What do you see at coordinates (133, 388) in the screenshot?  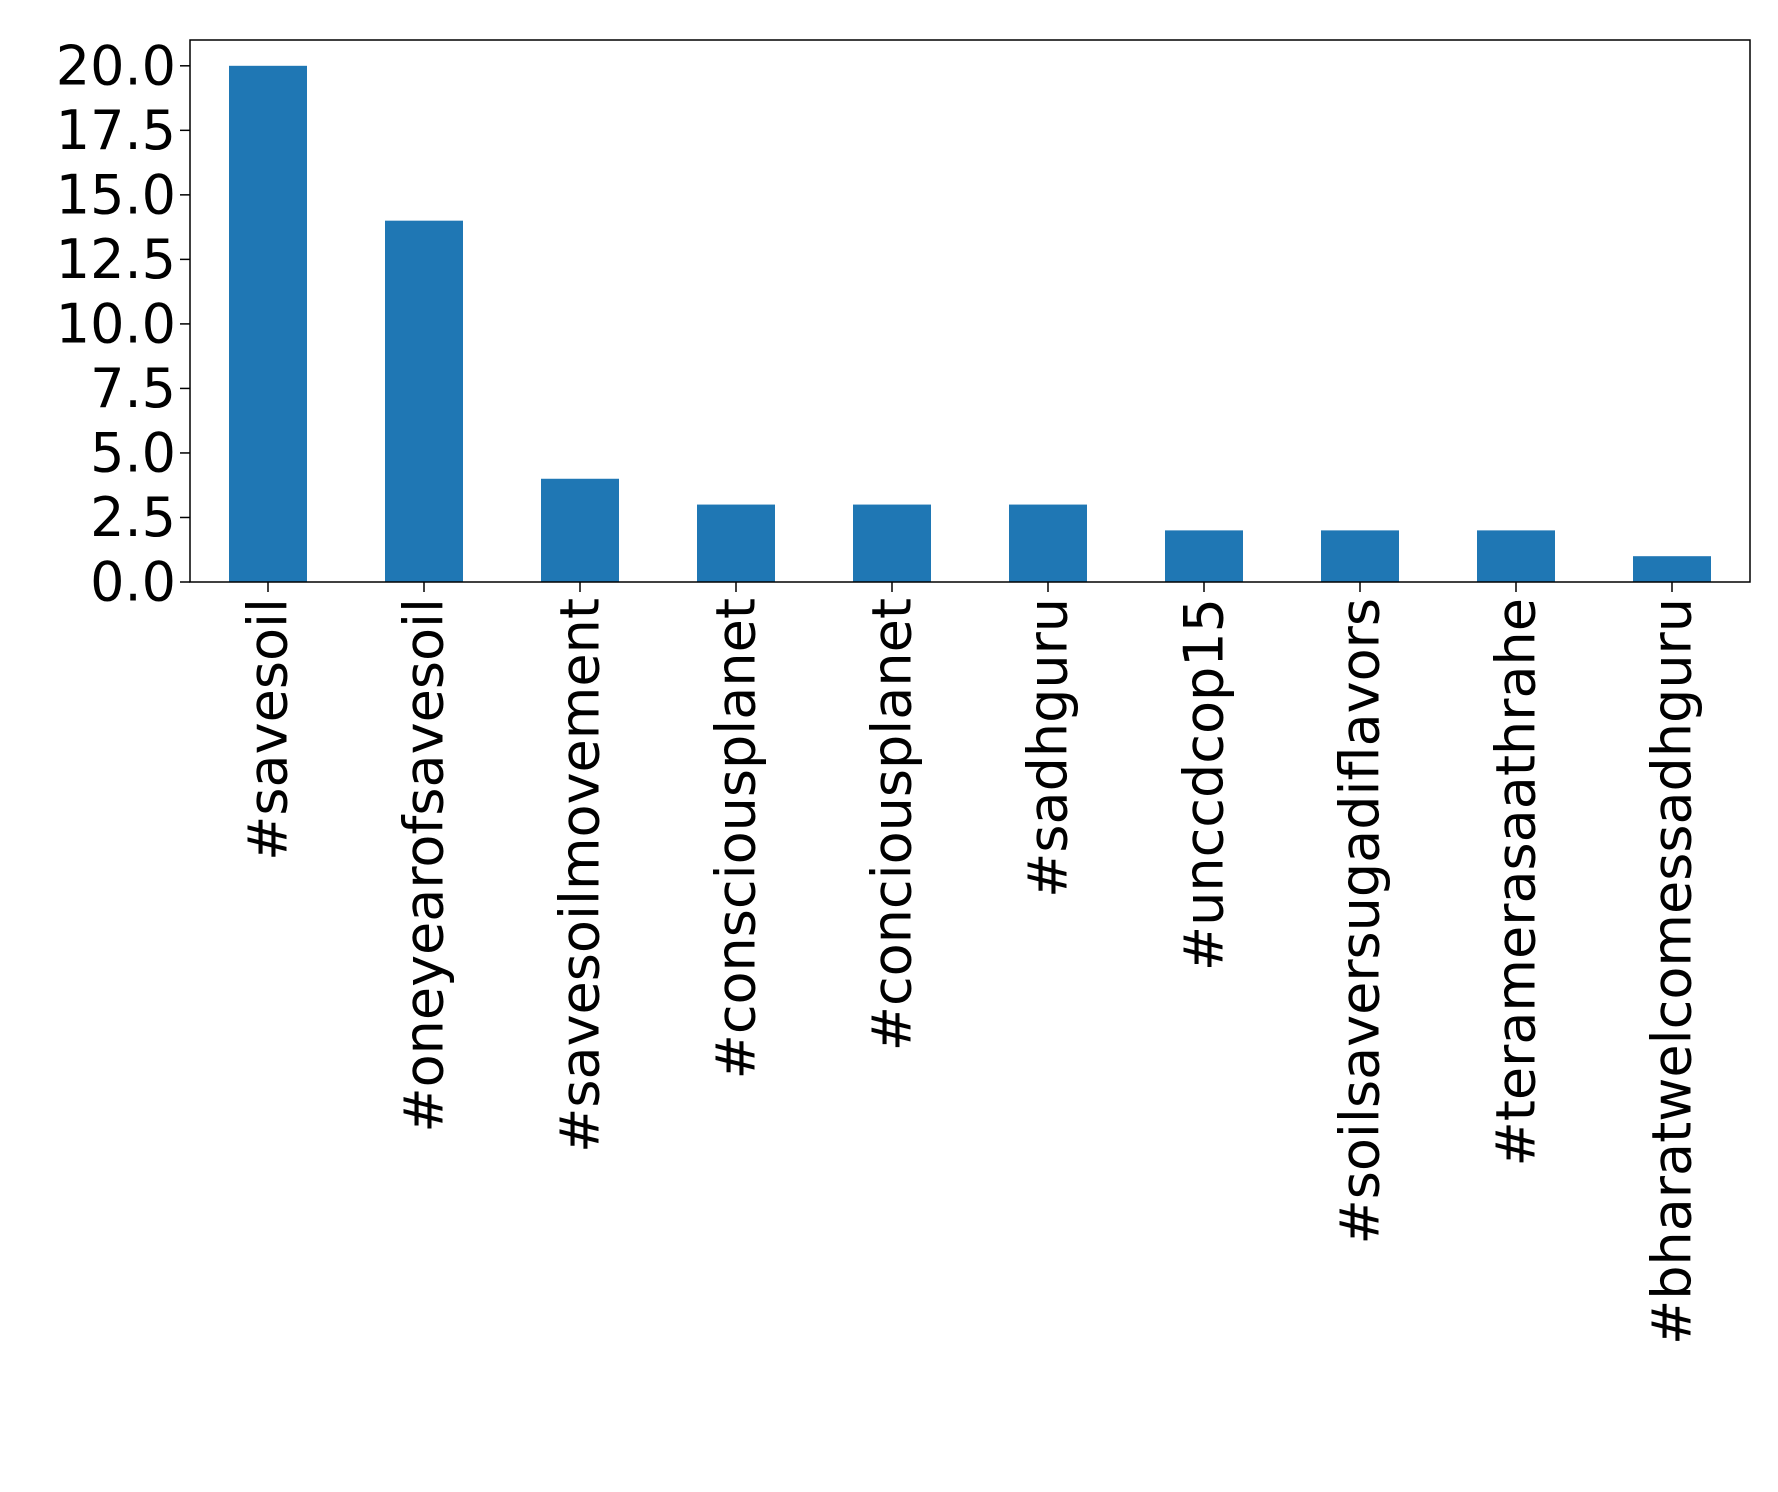 I see `y-tick-label-3: 7.5` at bounding box center [133, 388].